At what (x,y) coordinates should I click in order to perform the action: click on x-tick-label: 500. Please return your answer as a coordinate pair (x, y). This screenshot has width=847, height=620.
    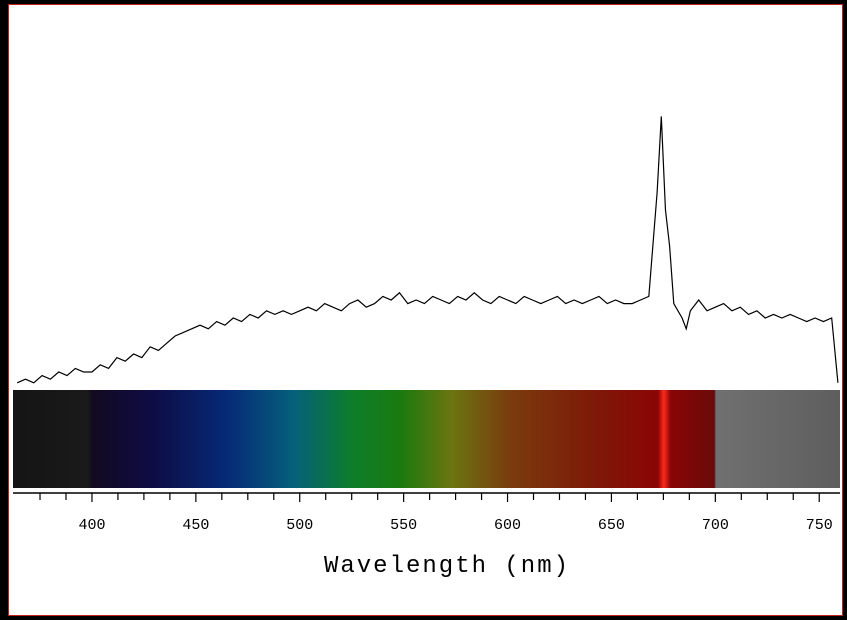
    Looking at the image, I should click on (299, 525).